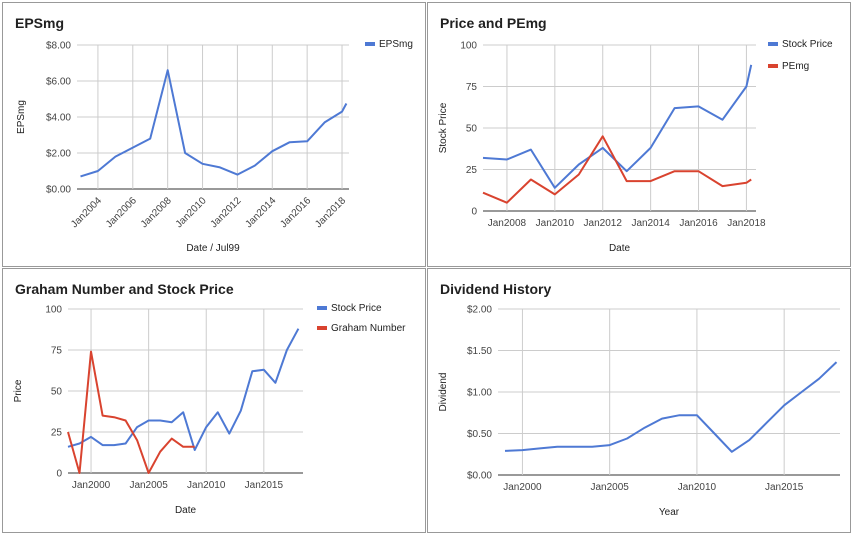 The height and width of the screenshot is (535, 855). I want to click on x-tick-label: Jan2006, so click(121, 212).